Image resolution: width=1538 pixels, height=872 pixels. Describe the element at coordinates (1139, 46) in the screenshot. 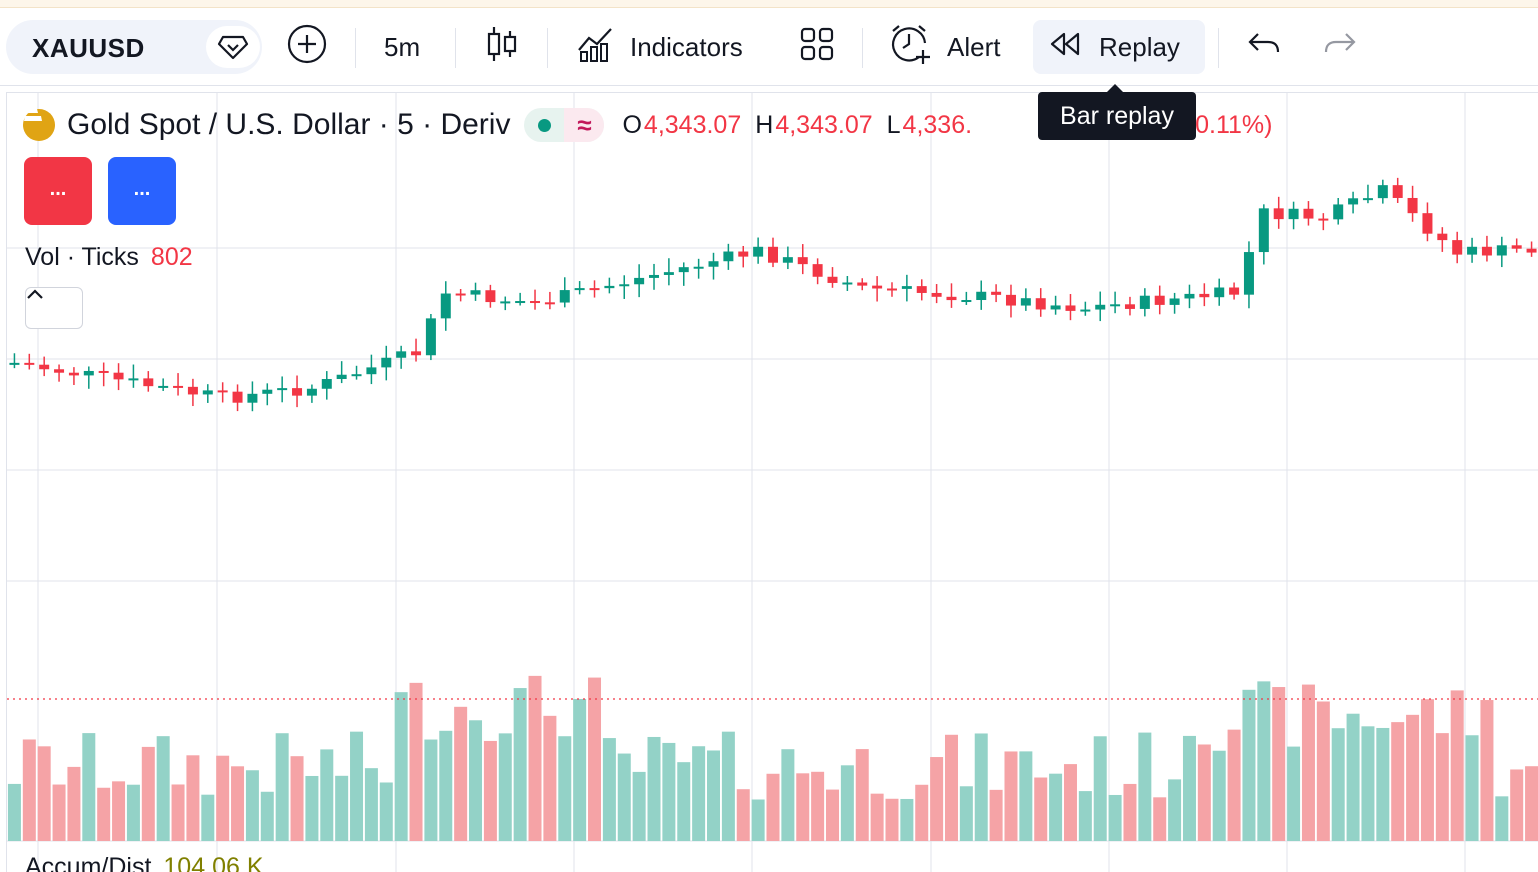

I see `replay-label: Replay` at that location.